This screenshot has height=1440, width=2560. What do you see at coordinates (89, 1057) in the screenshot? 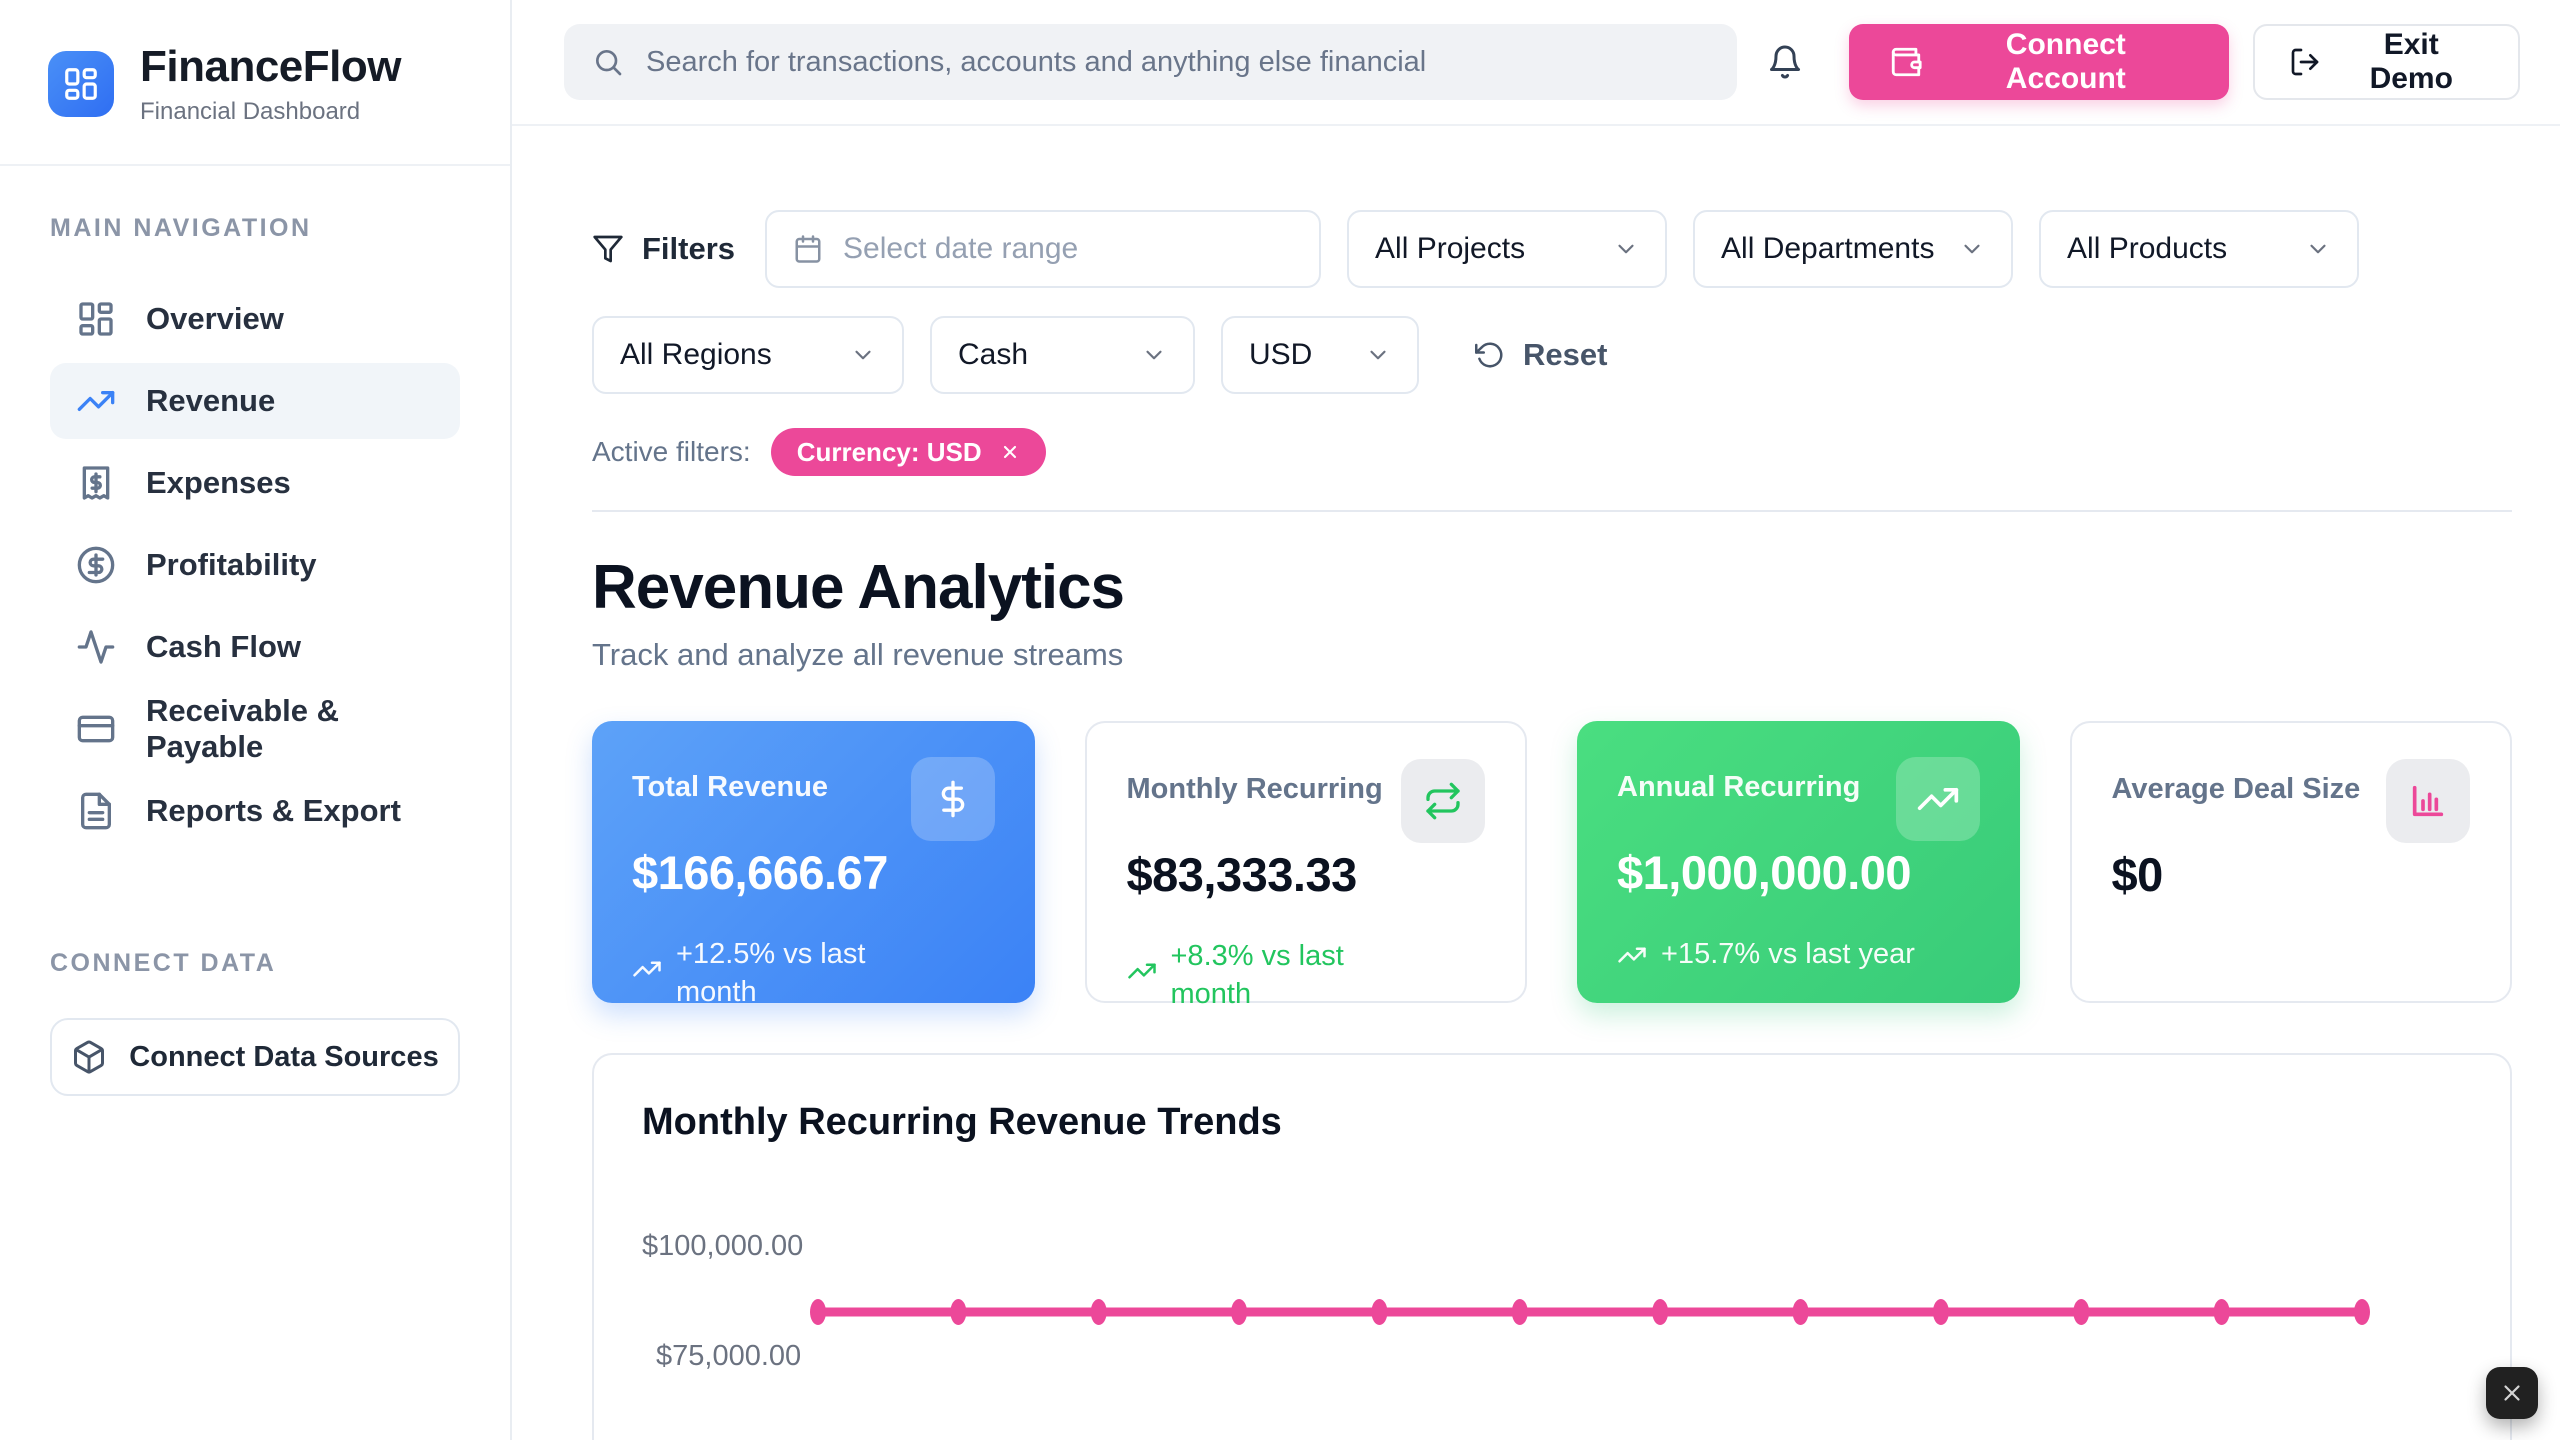
I see `box-icon` at bounding box center [89, 1057].